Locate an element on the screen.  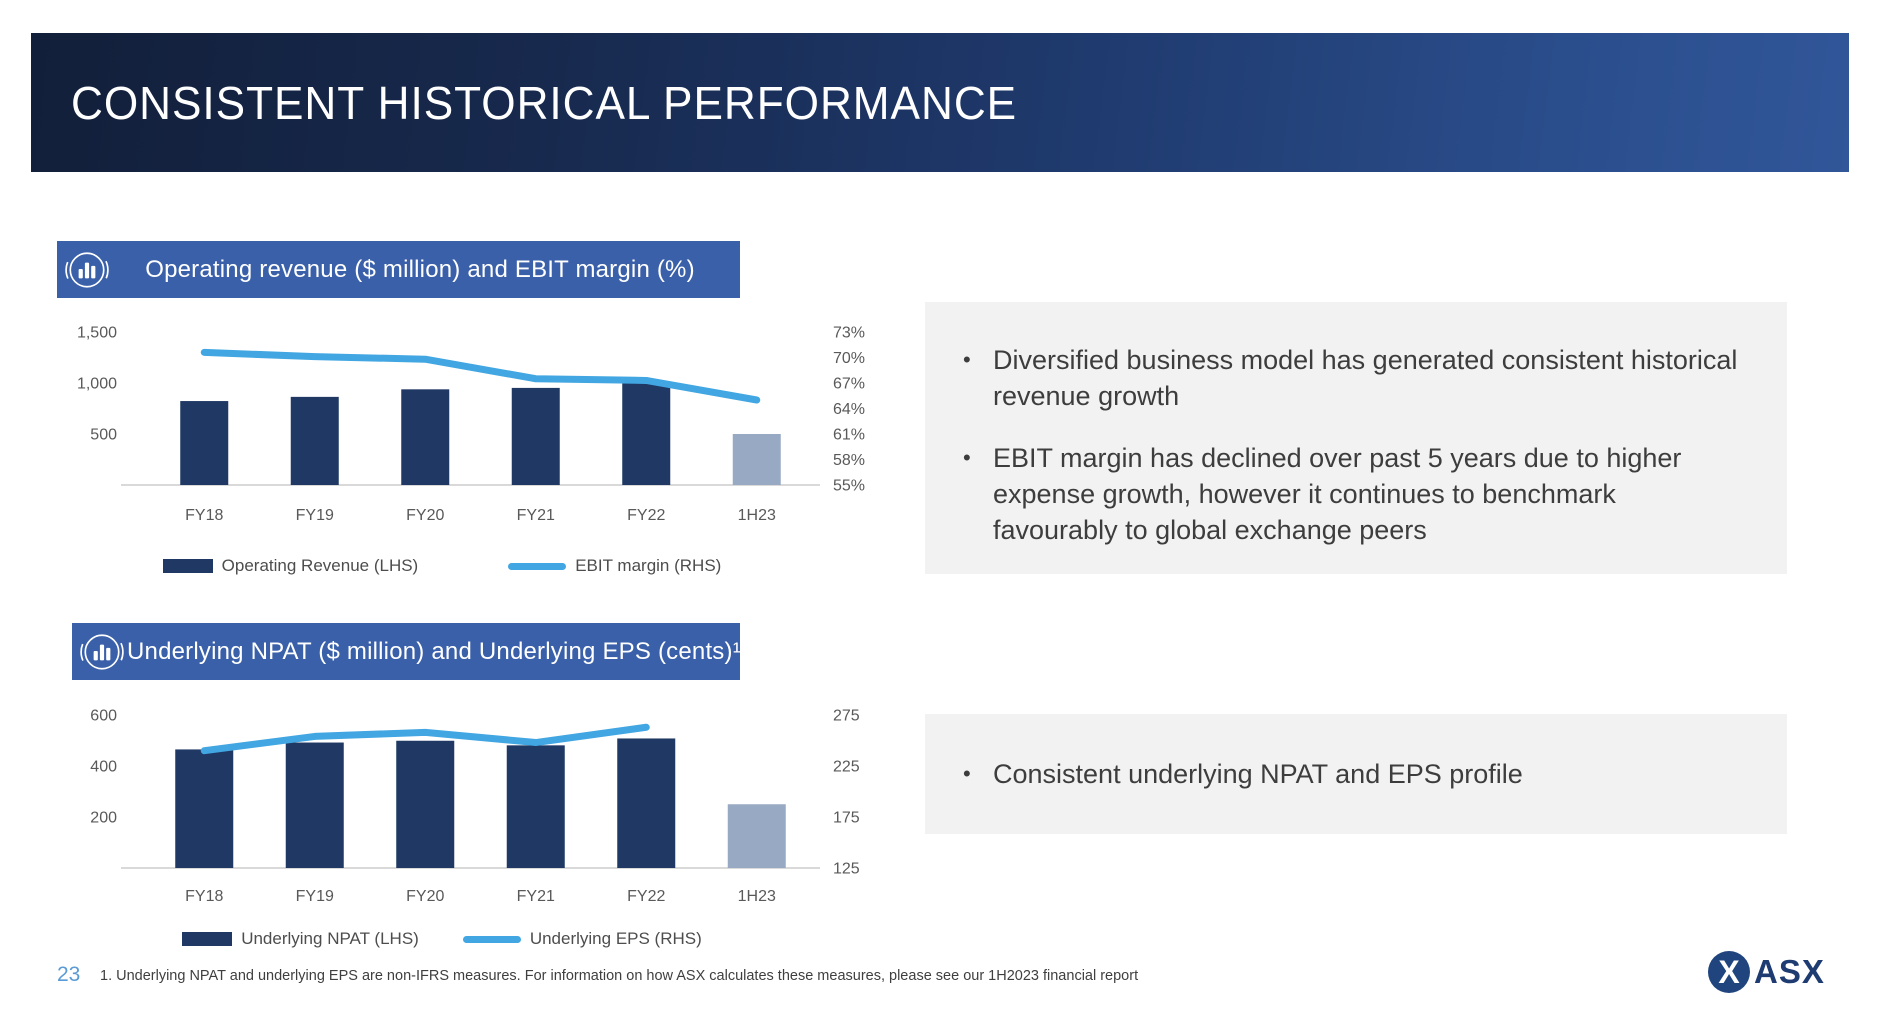
right-axis-tick: 70% is located at coordinates (849, 358).